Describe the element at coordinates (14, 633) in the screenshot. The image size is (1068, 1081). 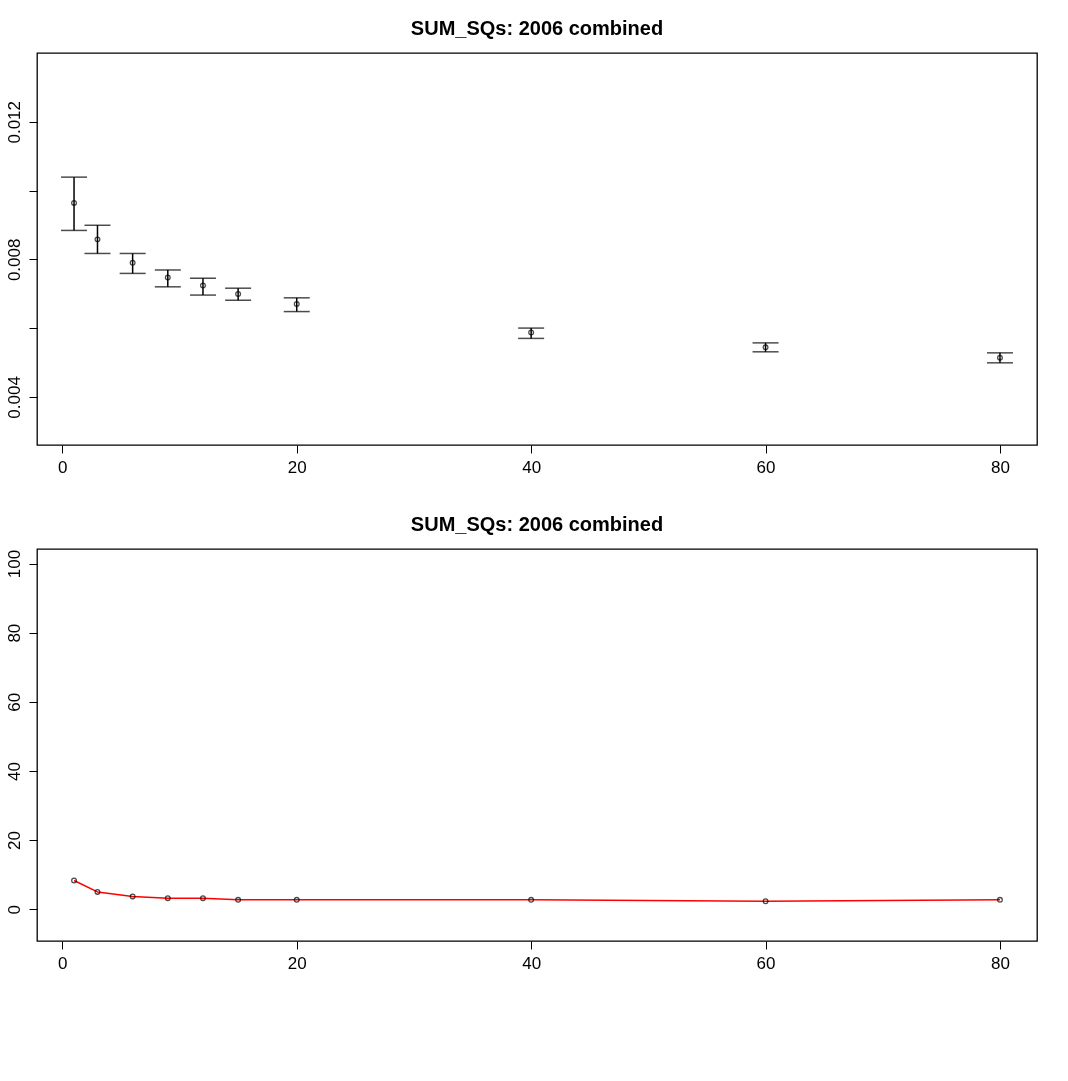
I see `y-tick-label: 80` at that location.